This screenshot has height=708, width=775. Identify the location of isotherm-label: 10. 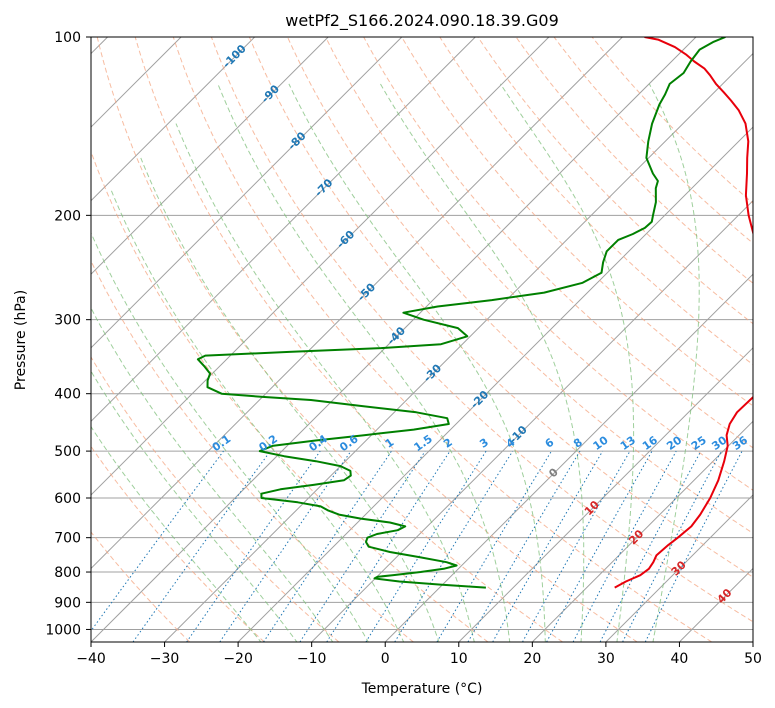
(592, 508).